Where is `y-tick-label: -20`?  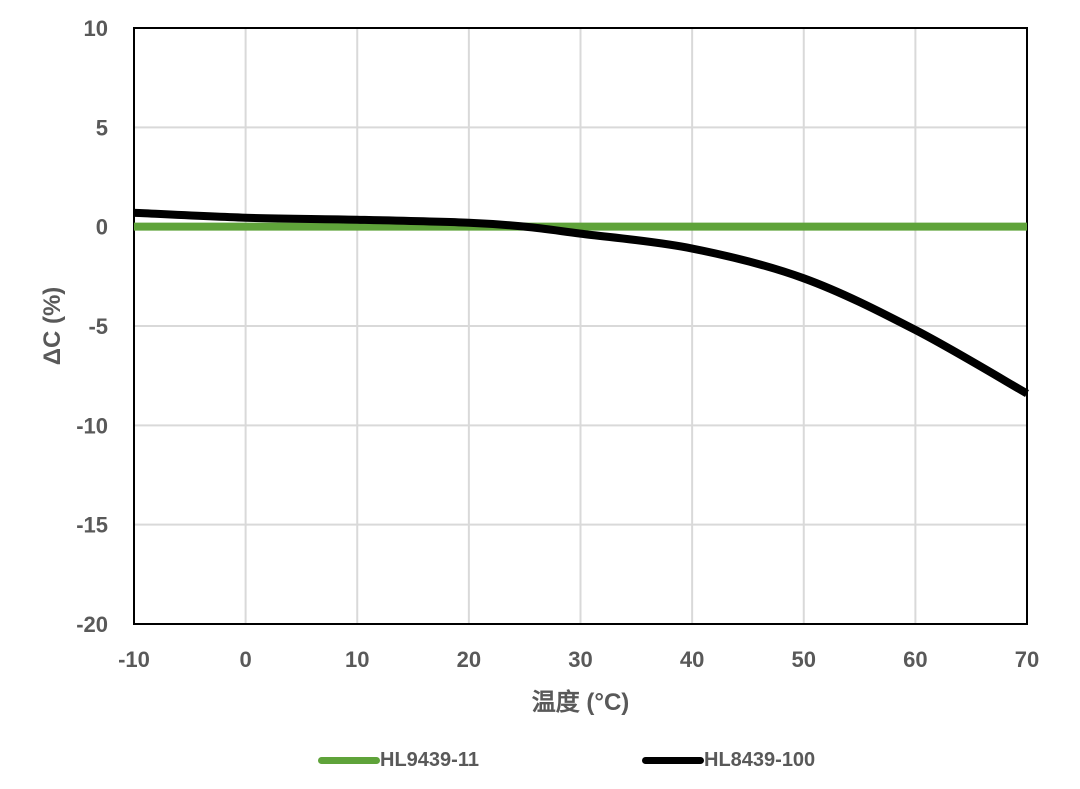
y-tick-label: -20 is located at coordinates (92, 624).